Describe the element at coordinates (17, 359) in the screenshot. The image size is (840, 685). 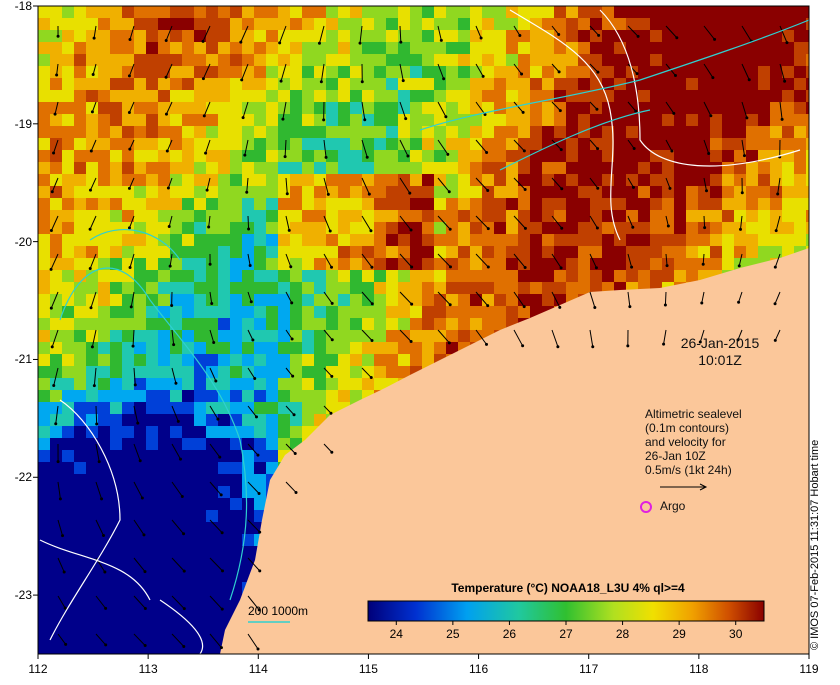
I see `y-tick-label: -21` at that location.